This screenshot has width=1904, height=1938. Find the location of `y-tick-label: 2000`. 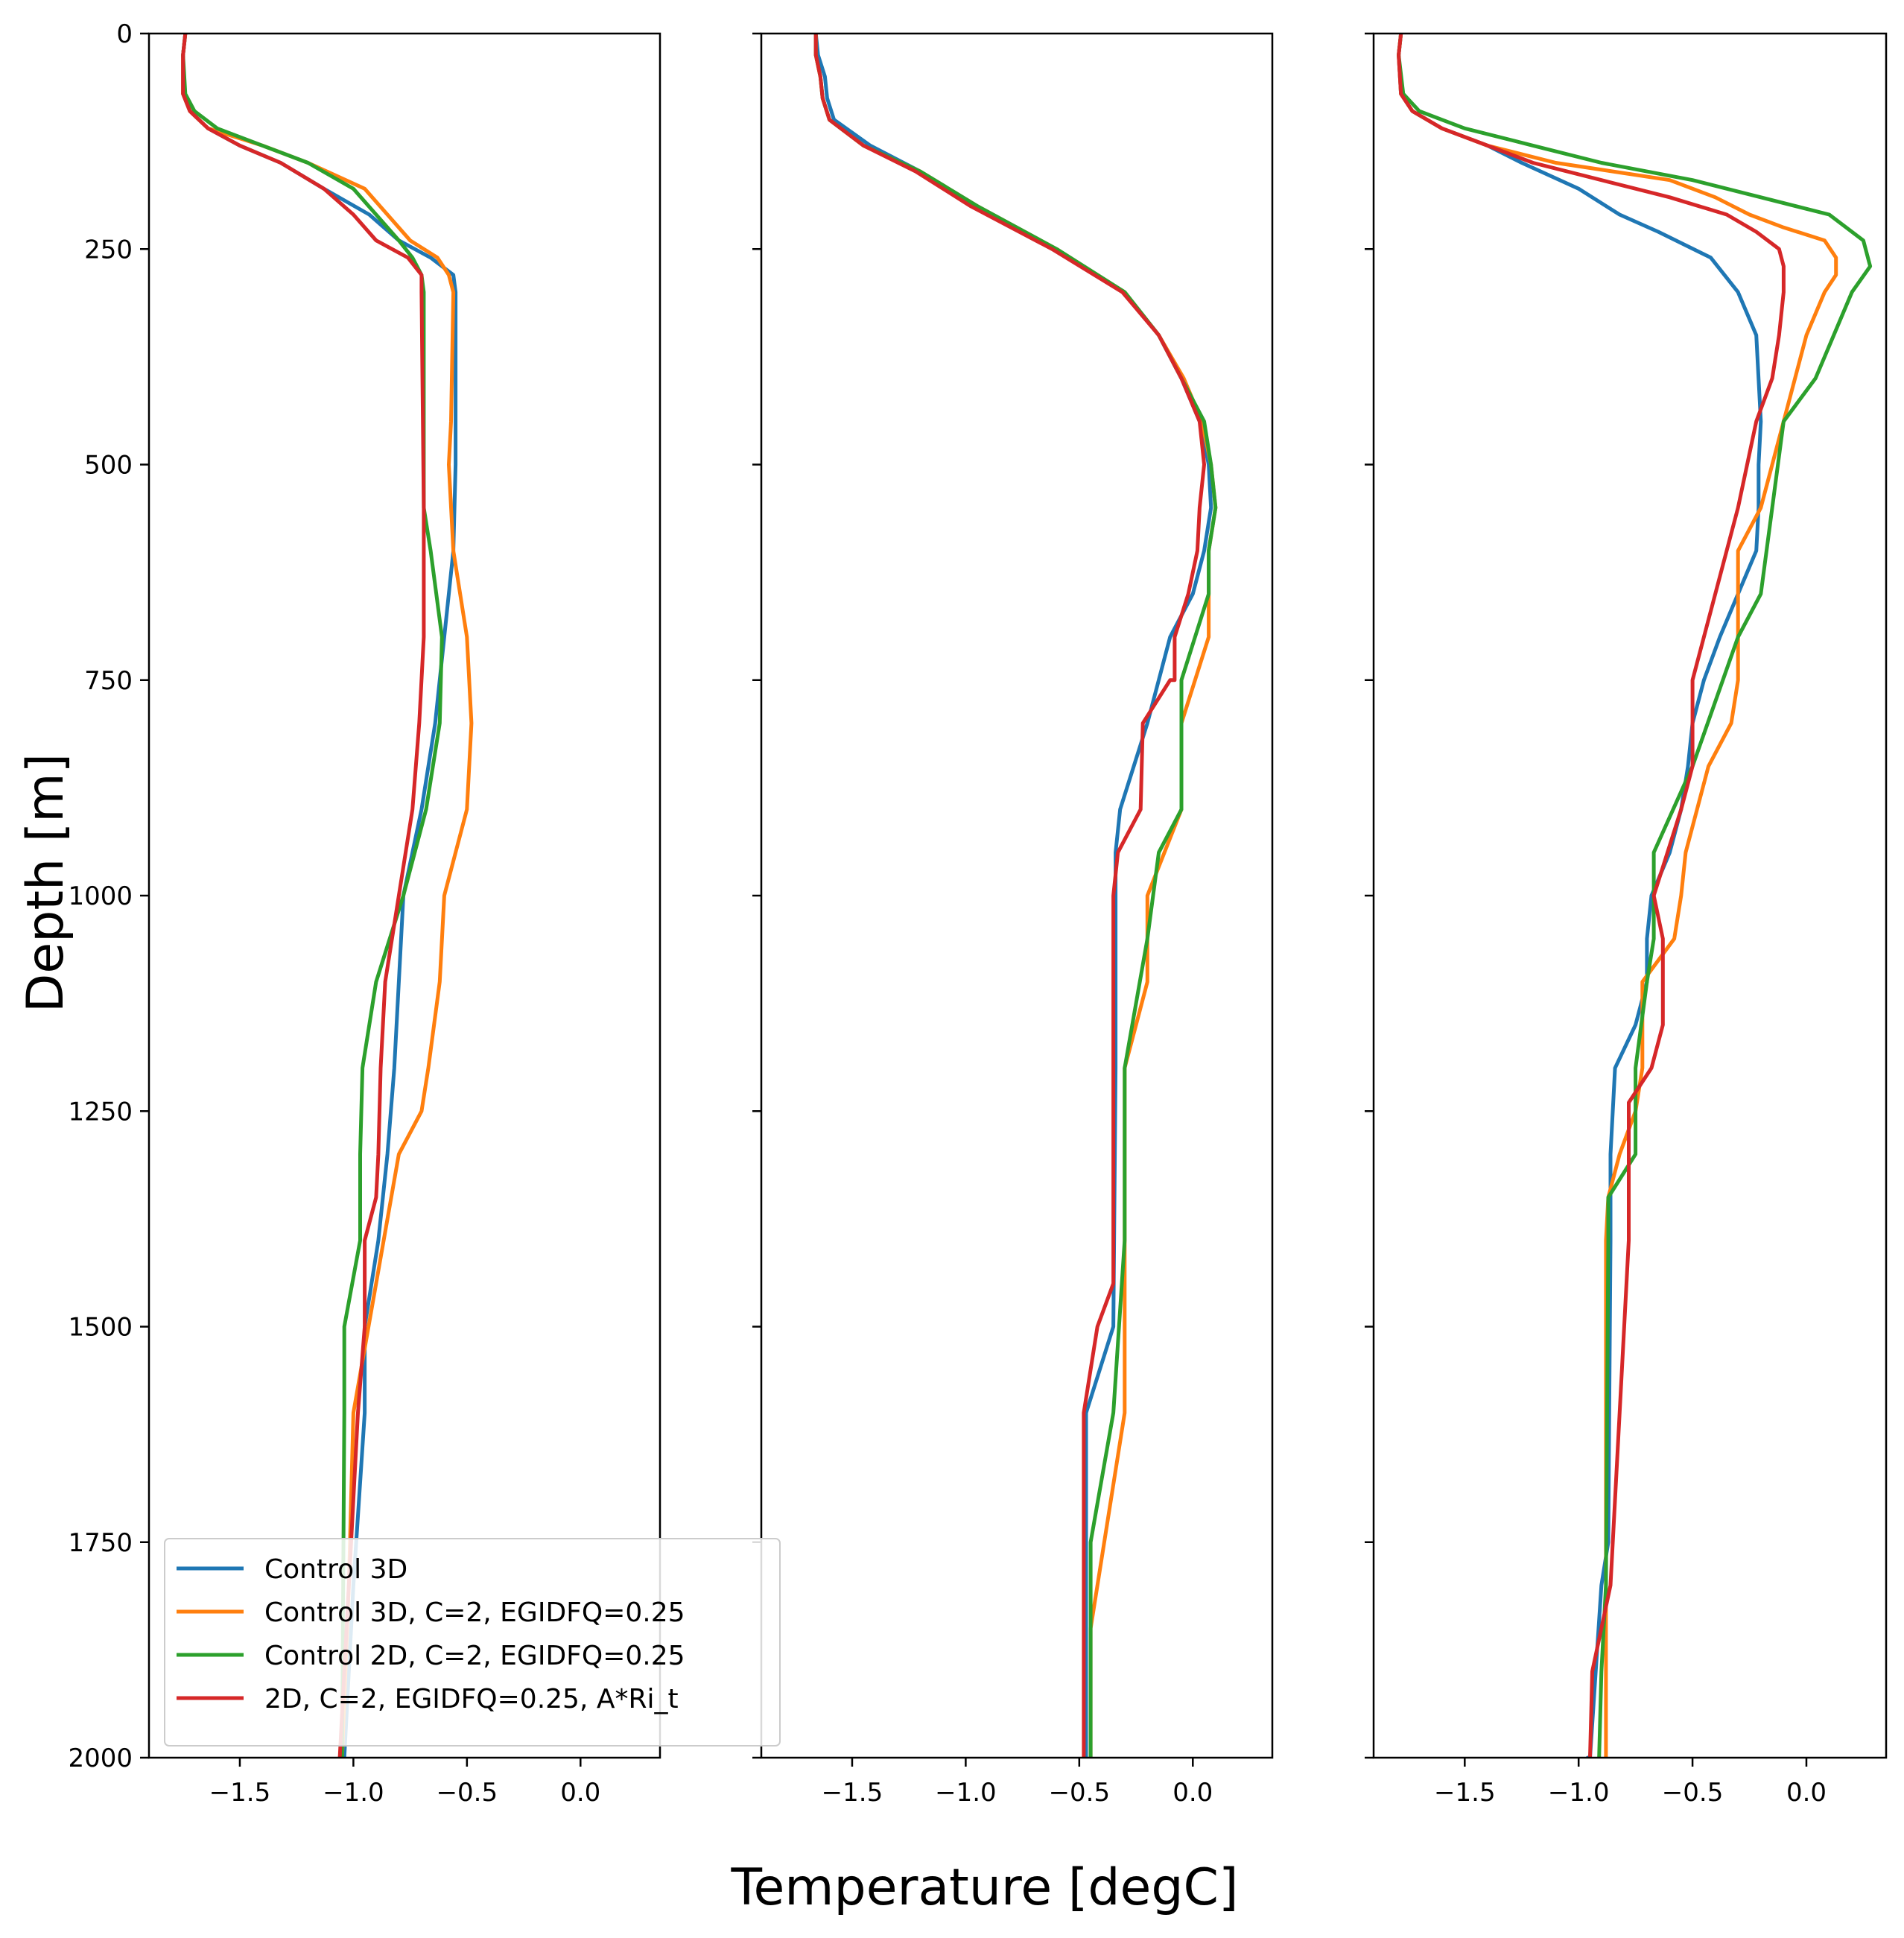

y-tick-label: 2000 is located at coordinates (100, 1758).